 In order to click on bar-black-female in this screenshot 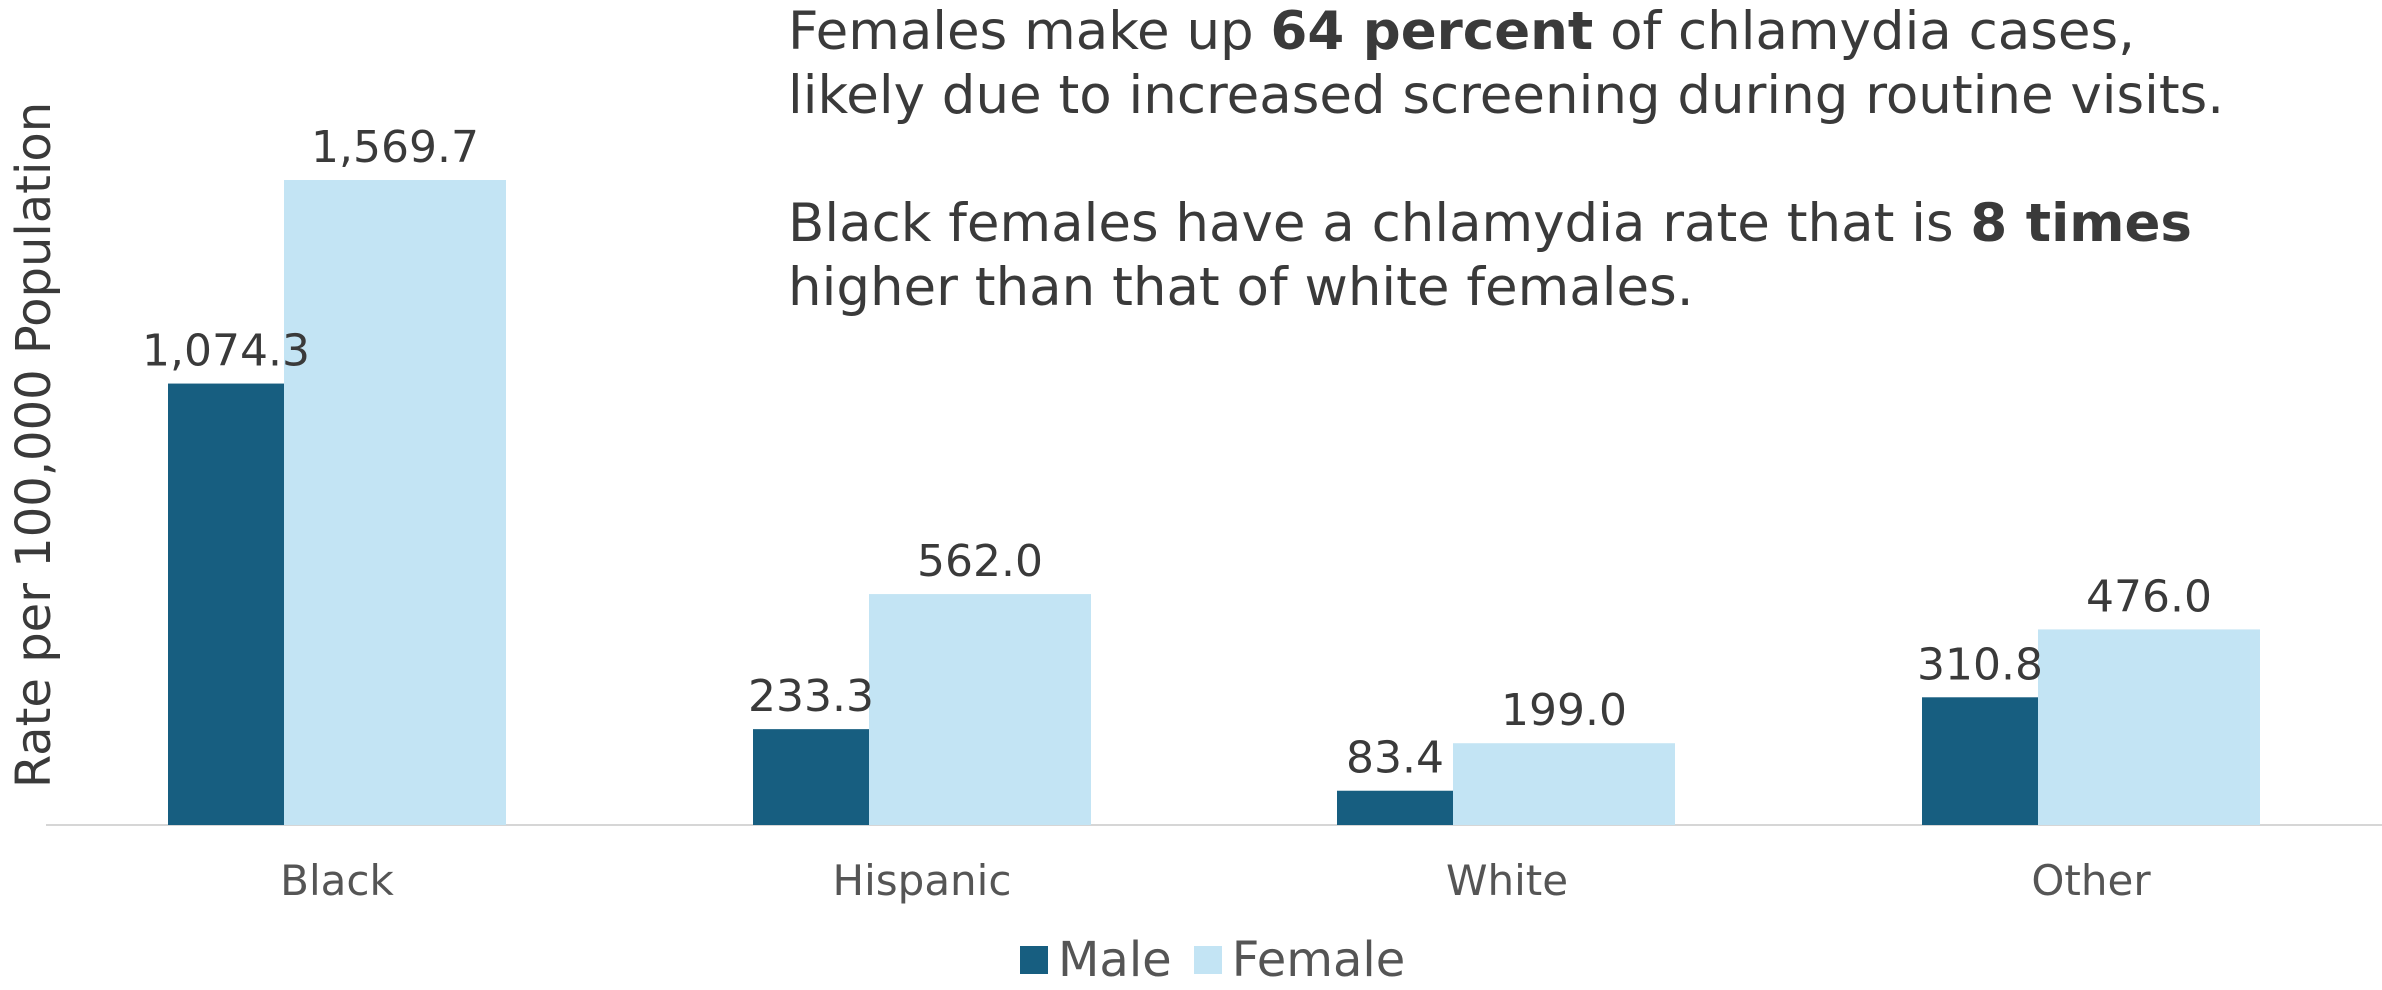, I will do `click(395, 502)`.